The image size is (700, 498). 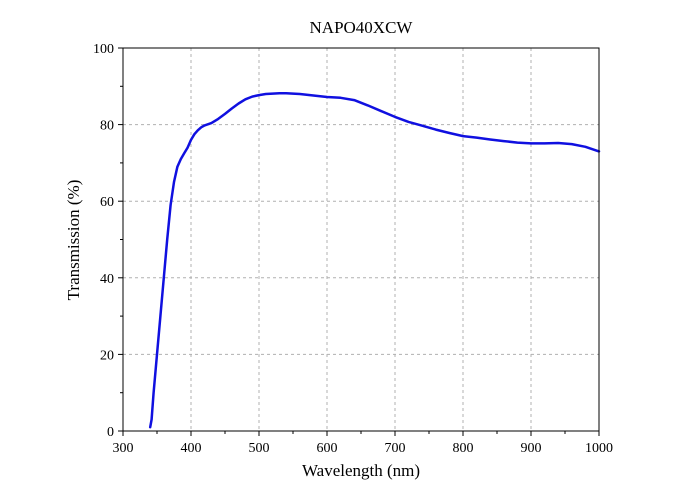 I want to click on y-tick-label: 0, so click(x=110, y=432).